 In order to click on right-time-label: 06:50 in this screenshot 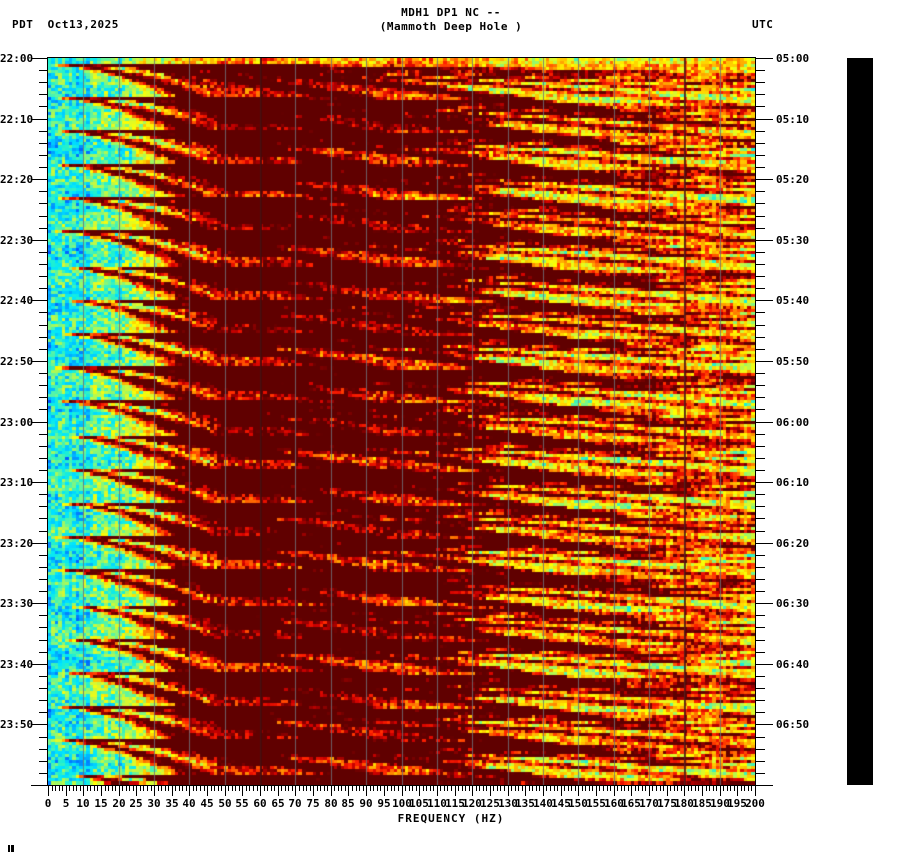, I will do `click(793, 724)`.